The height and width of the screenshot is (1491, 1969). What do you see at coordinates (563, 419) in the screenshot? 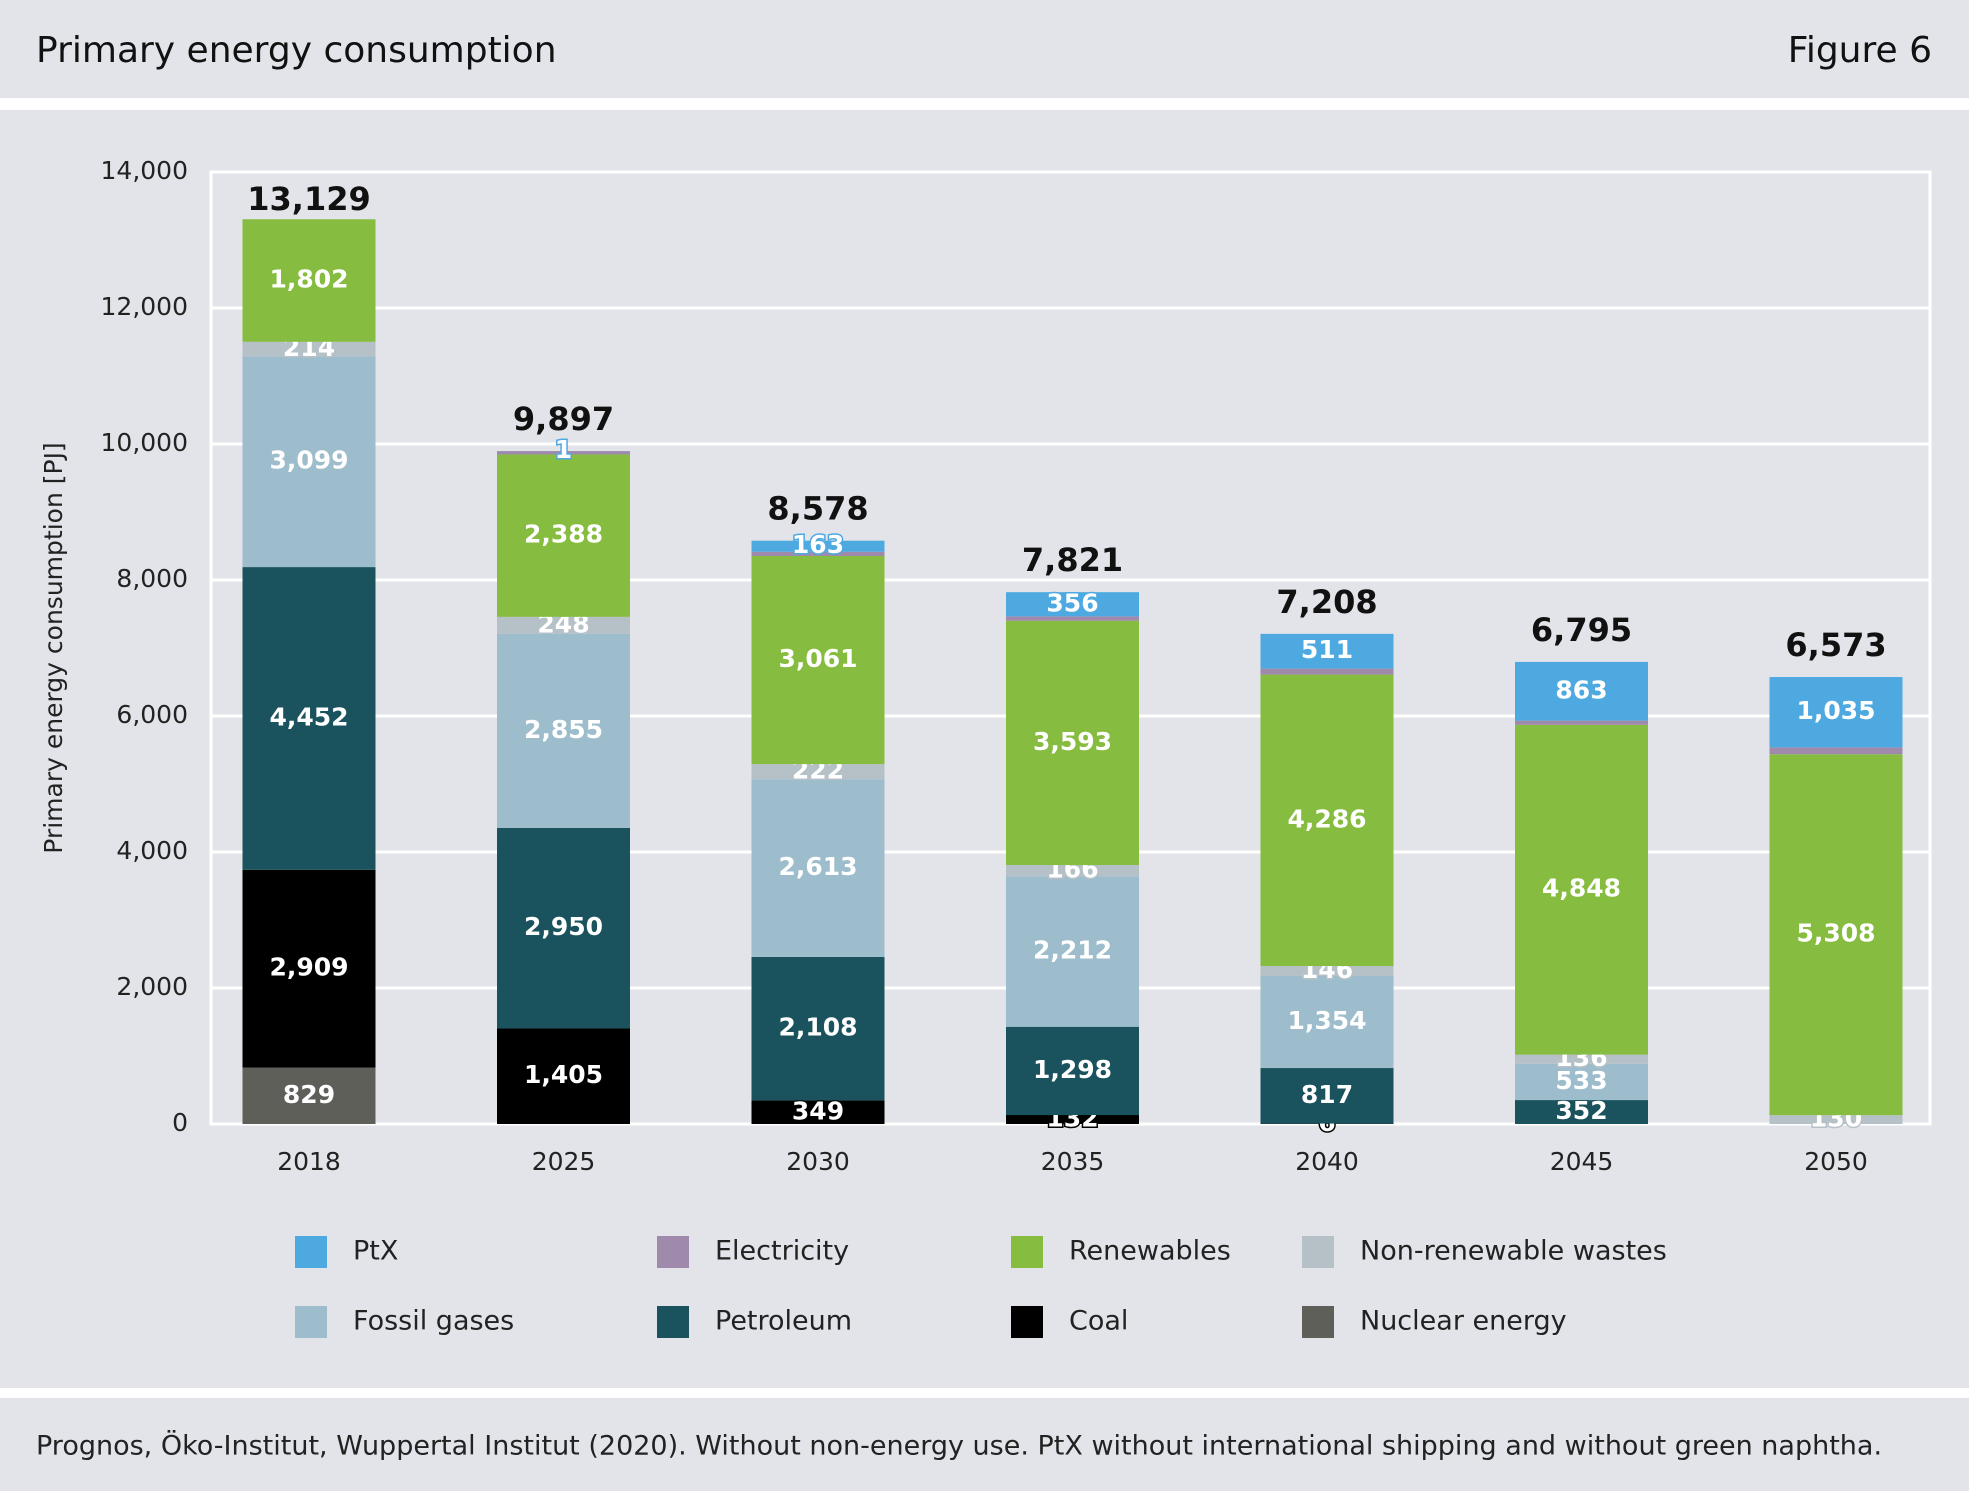
I see `total-label: 9,897` at bounding box center [563, 419].